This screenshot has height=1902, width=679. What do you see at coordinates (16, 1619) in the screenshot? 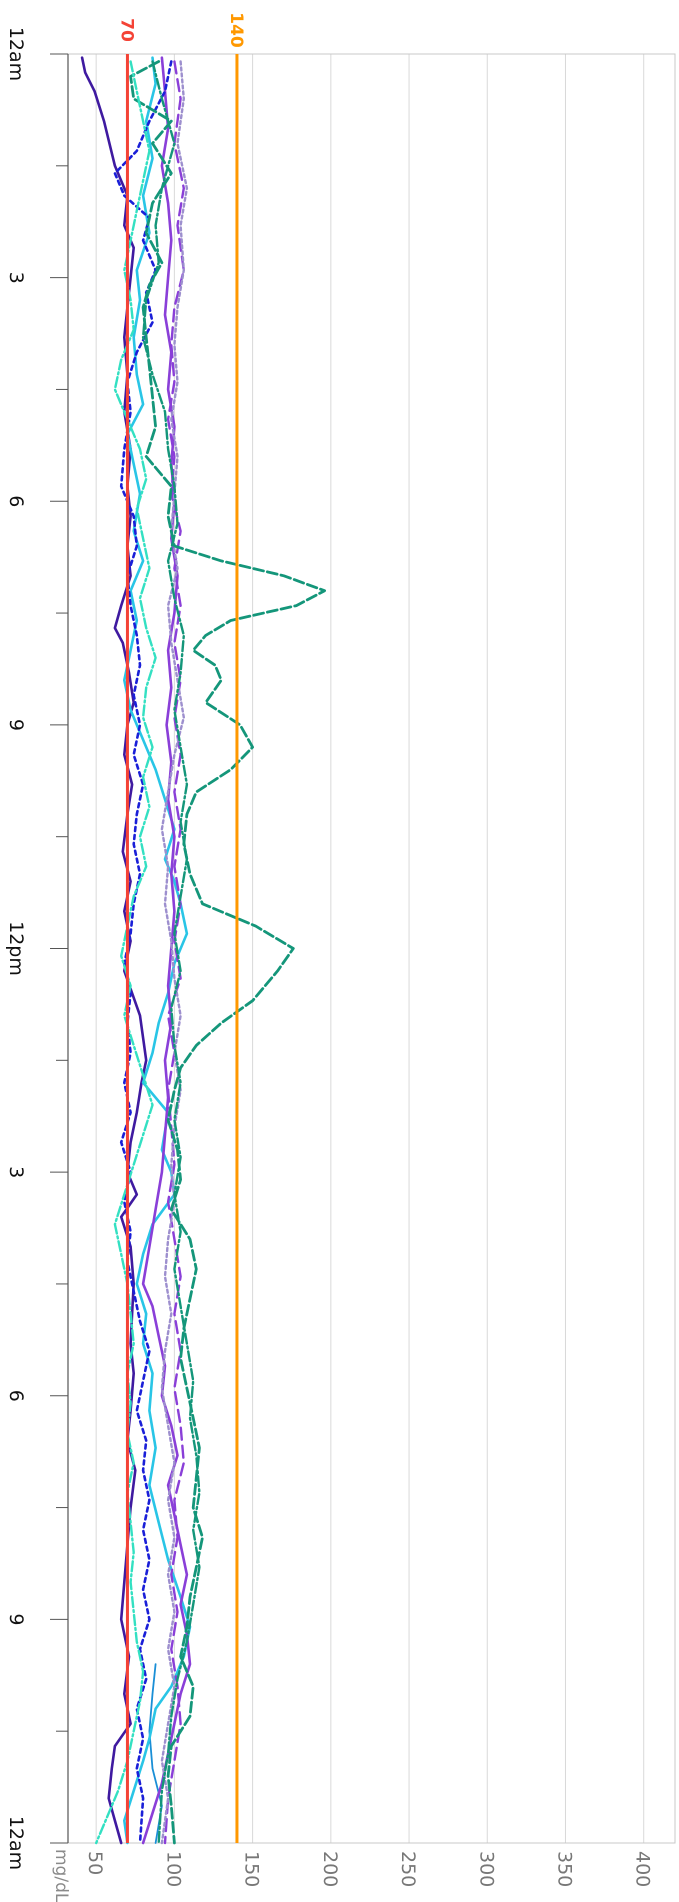
I see `time-tick-label-7: 9` at bounding box center [16, 1619].